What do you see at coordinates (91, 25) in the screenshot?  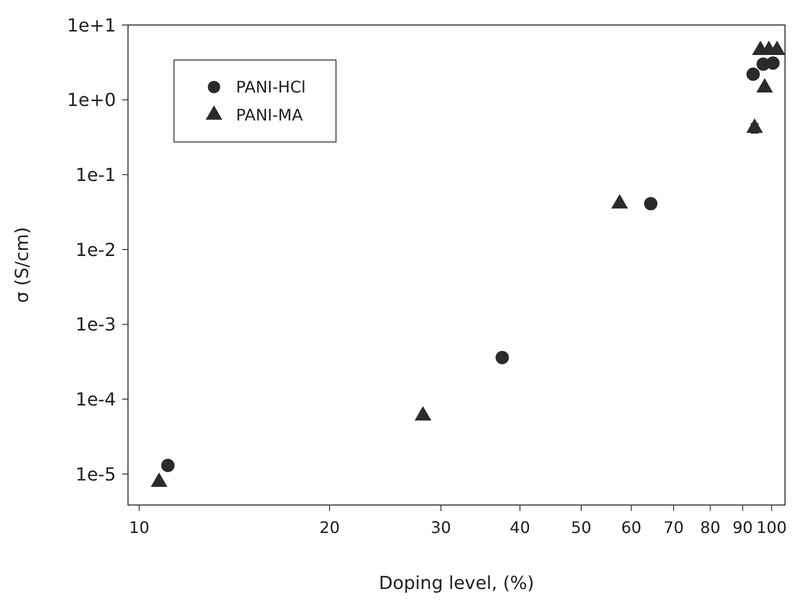 I see `y-tick-label: 1e+1` at bounding box center [91, 25].